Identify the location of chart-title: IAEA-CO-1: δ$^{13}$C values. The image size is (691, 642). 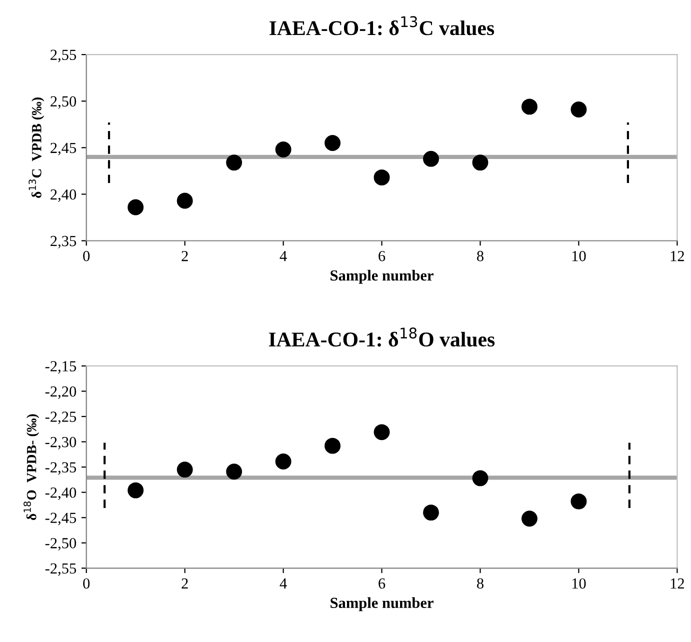
(382, 26).